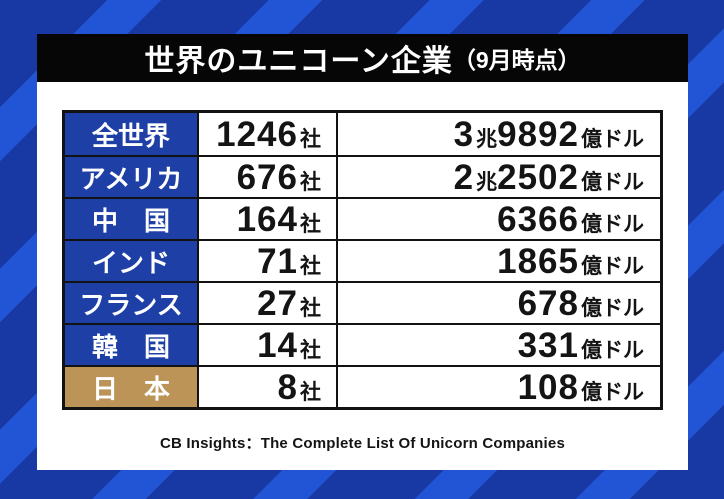 This screenshot has height=499, width=724. I want to click on valuation-runs: 678億ドル, so click(581, 303).